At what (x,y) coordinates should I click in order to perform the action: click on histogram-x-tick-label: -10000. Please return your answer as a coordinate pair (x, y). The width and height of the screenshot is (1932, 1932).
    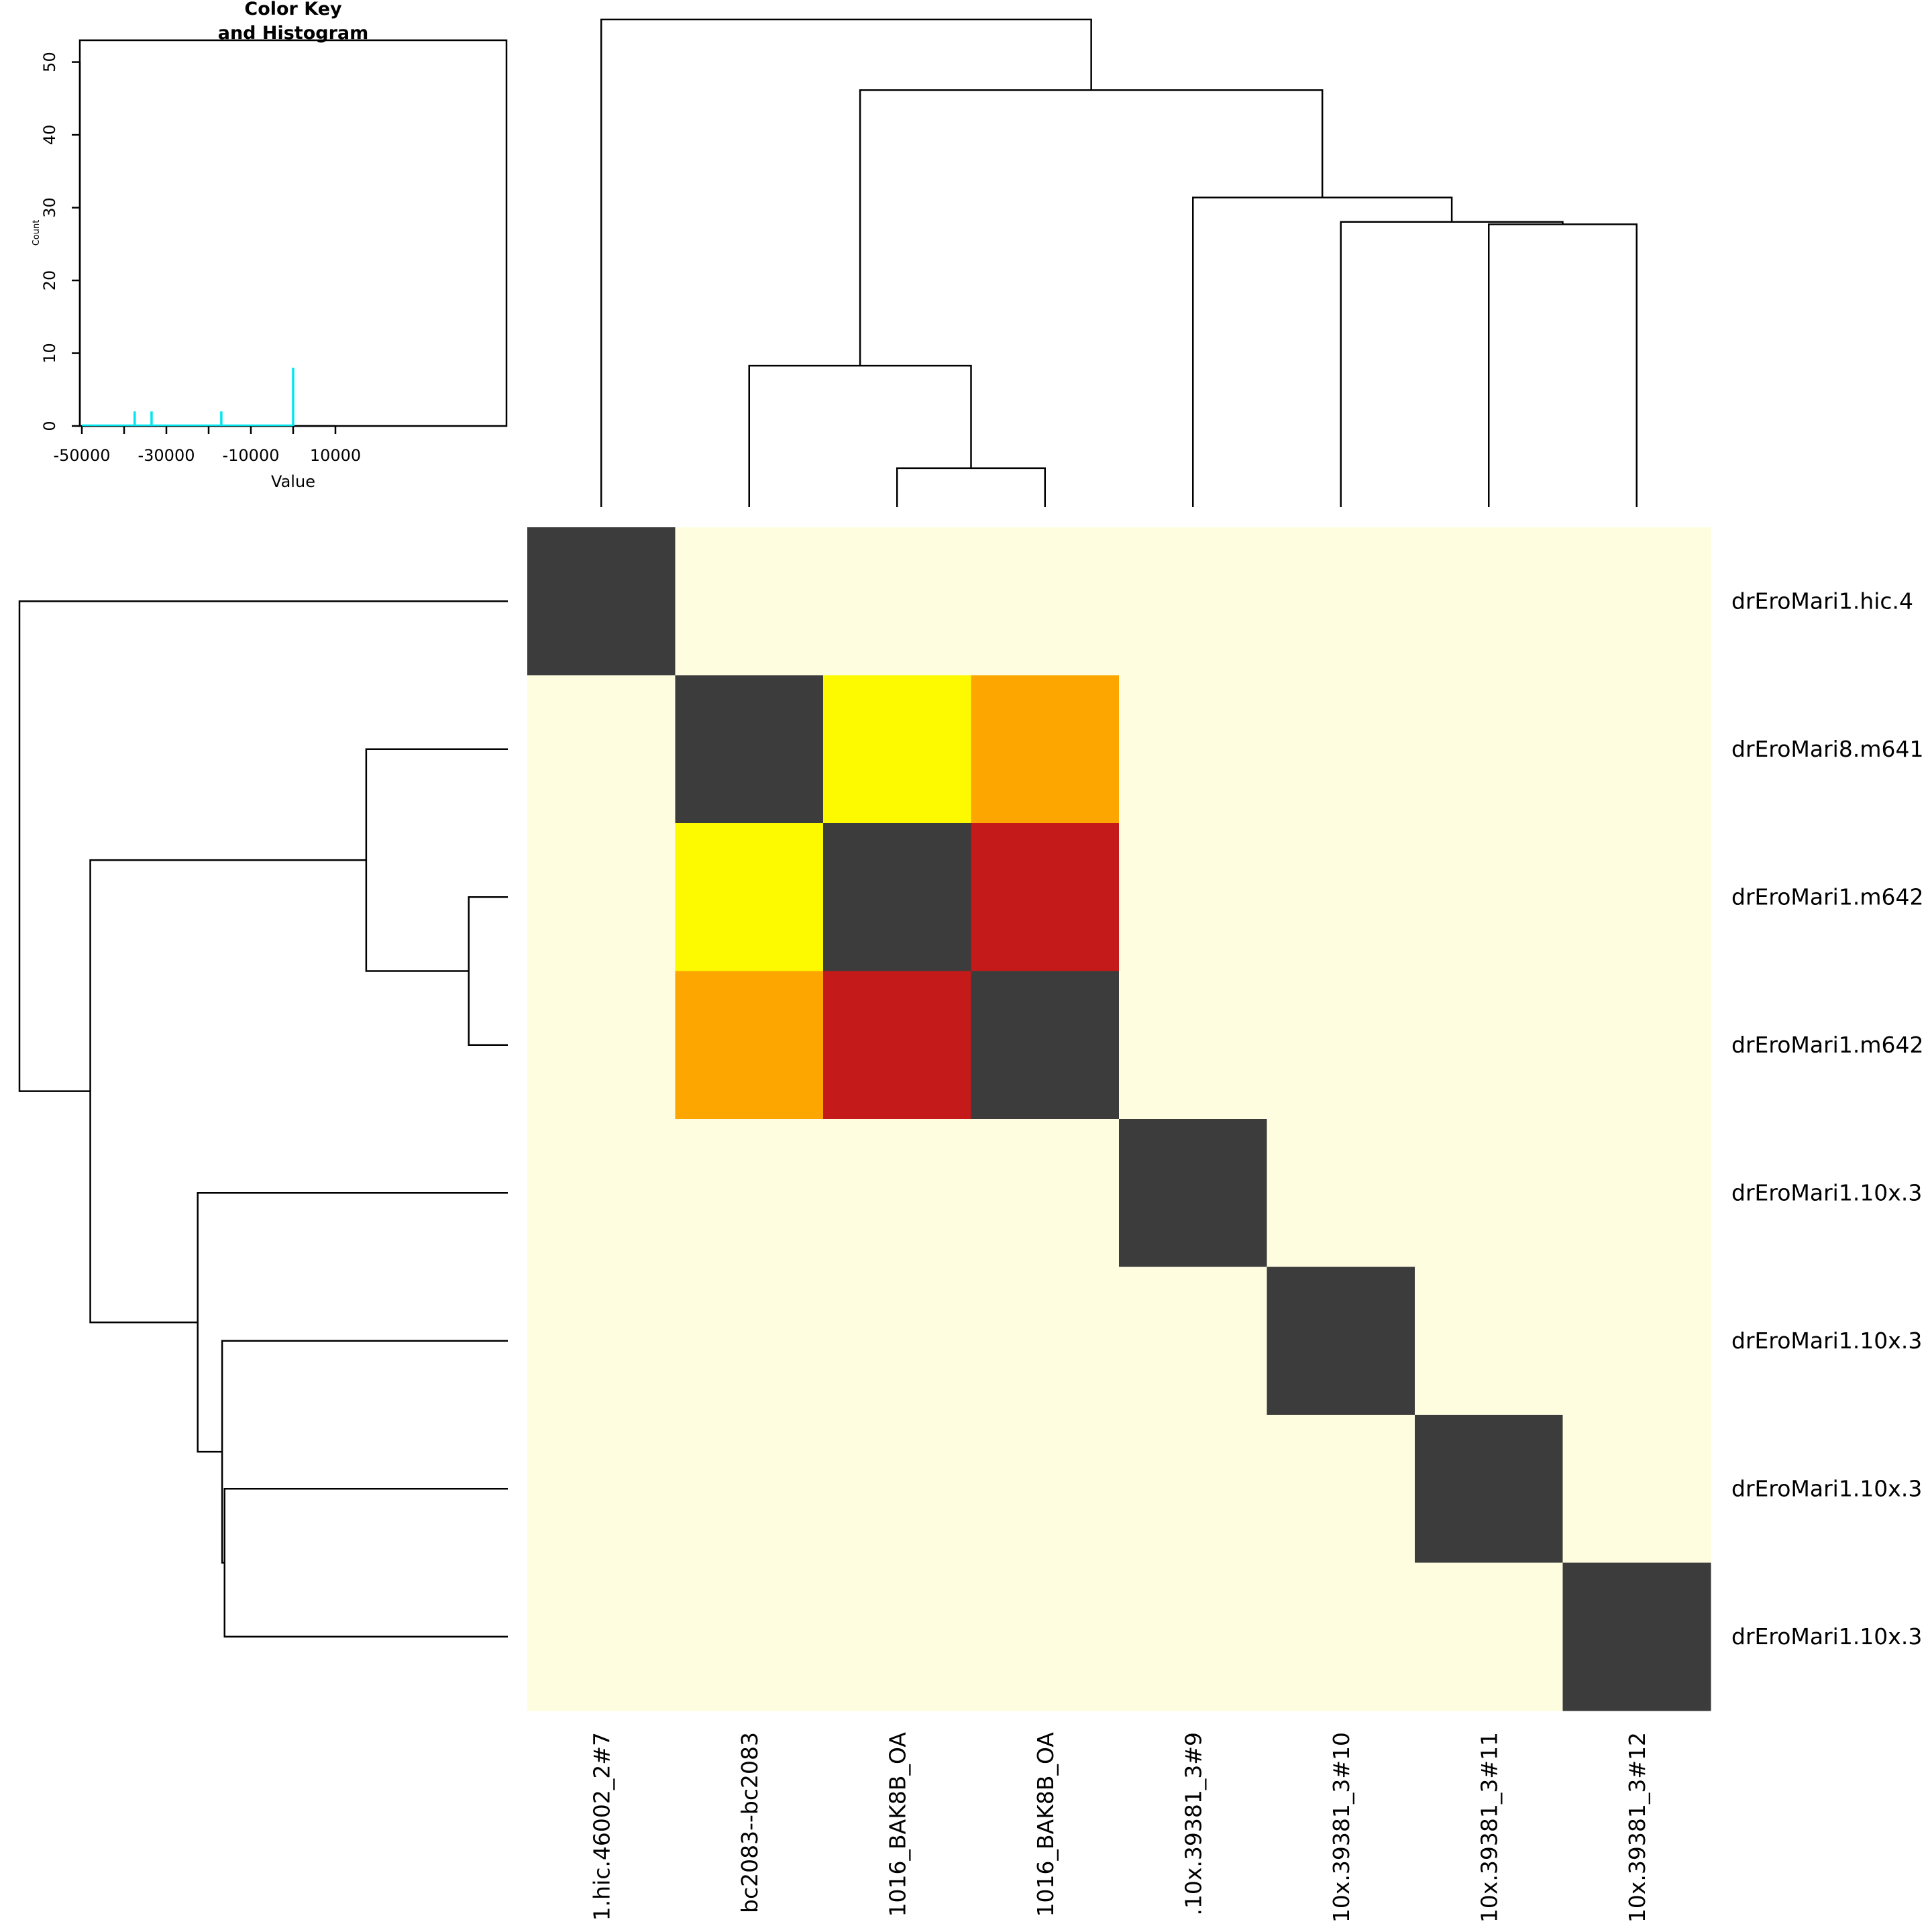
    Looking at the image, I should click on (250, 455).